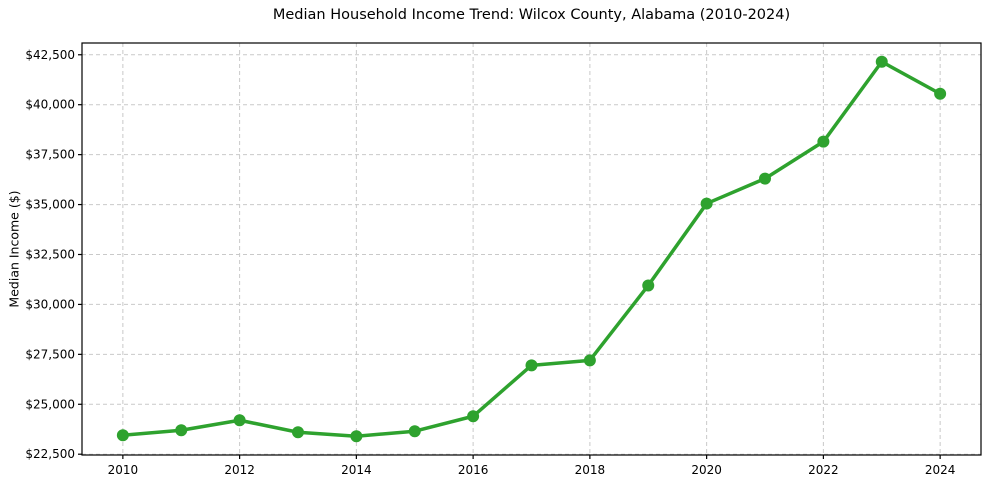 The height and width of the screenshot is (490, 989). I want to click on x-tick-label: 2012, so click(239, 470).